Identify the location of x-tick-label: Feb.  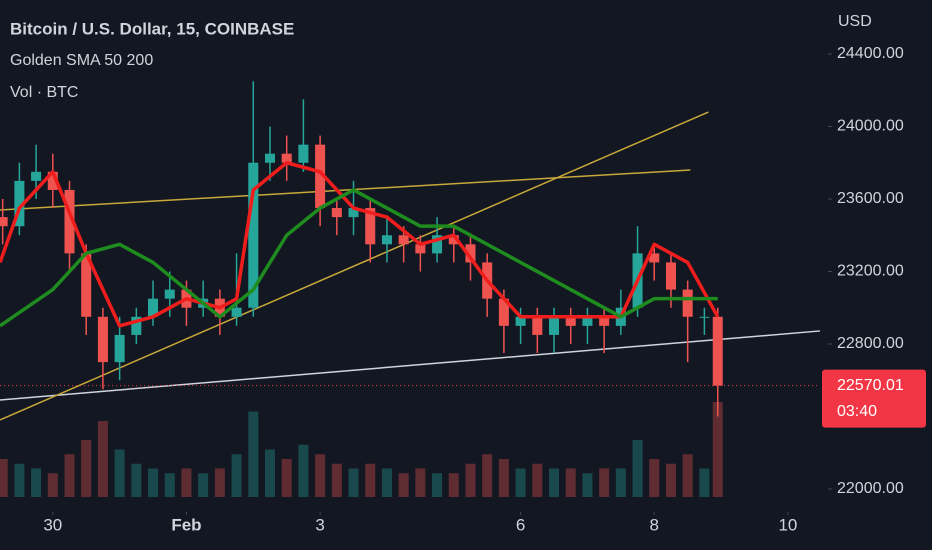
(186, 524).